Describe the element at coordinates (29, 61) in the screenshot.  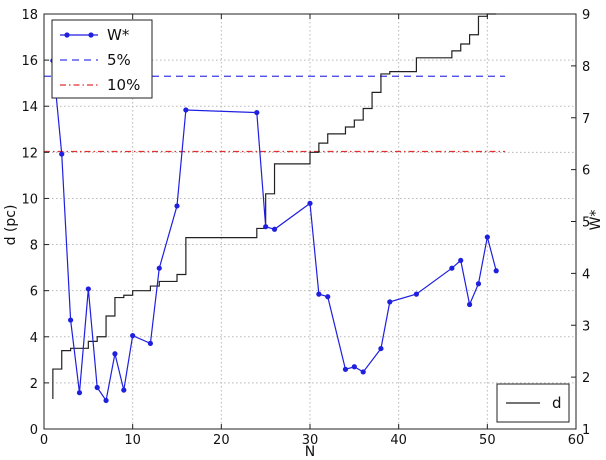
I see `y-tick-label: 16` at that location.